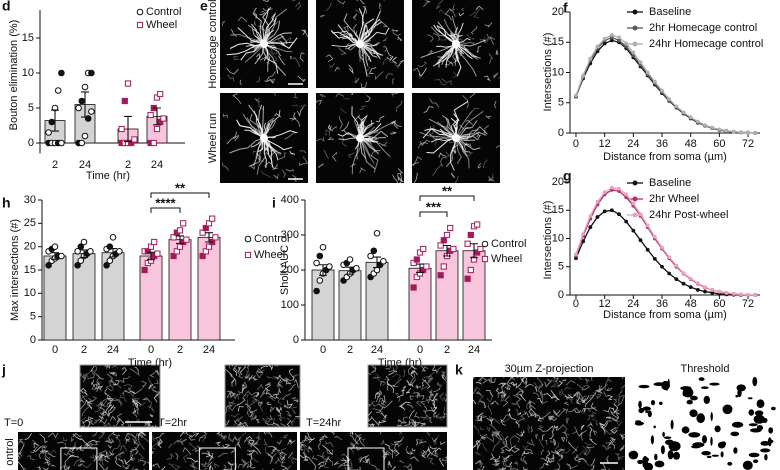  What do you see at coordinates (420, 268) in the screenshot?
I see `error-bar` at bounding box center [420, 268].